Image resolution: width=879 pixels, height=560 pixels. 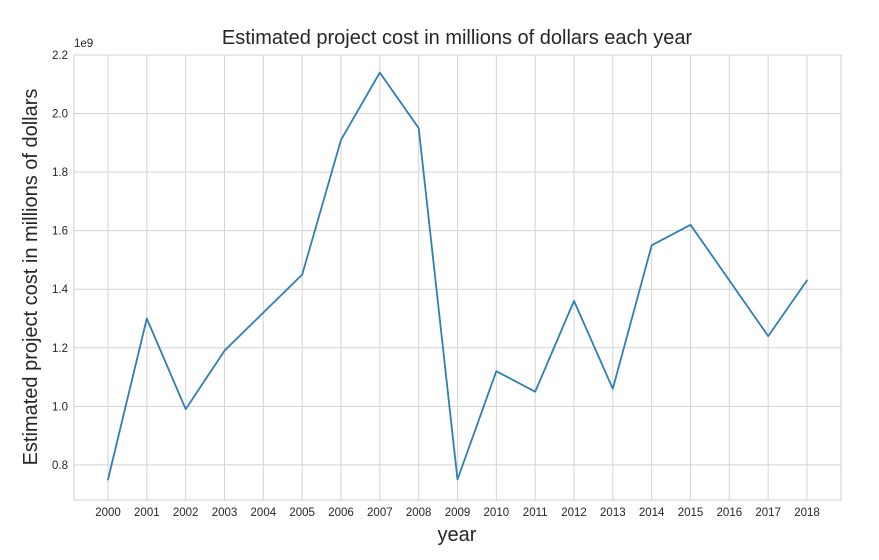 I want to click on x-tick-label: 2008, so click(x=419, y=513).